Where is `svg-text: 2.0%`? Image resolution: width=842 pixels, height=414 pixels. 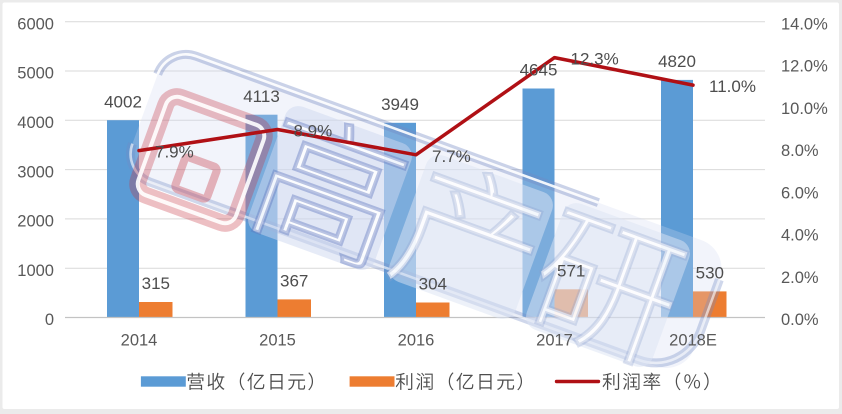
svg-text: 2.0% is located at coordinates (800, 278).